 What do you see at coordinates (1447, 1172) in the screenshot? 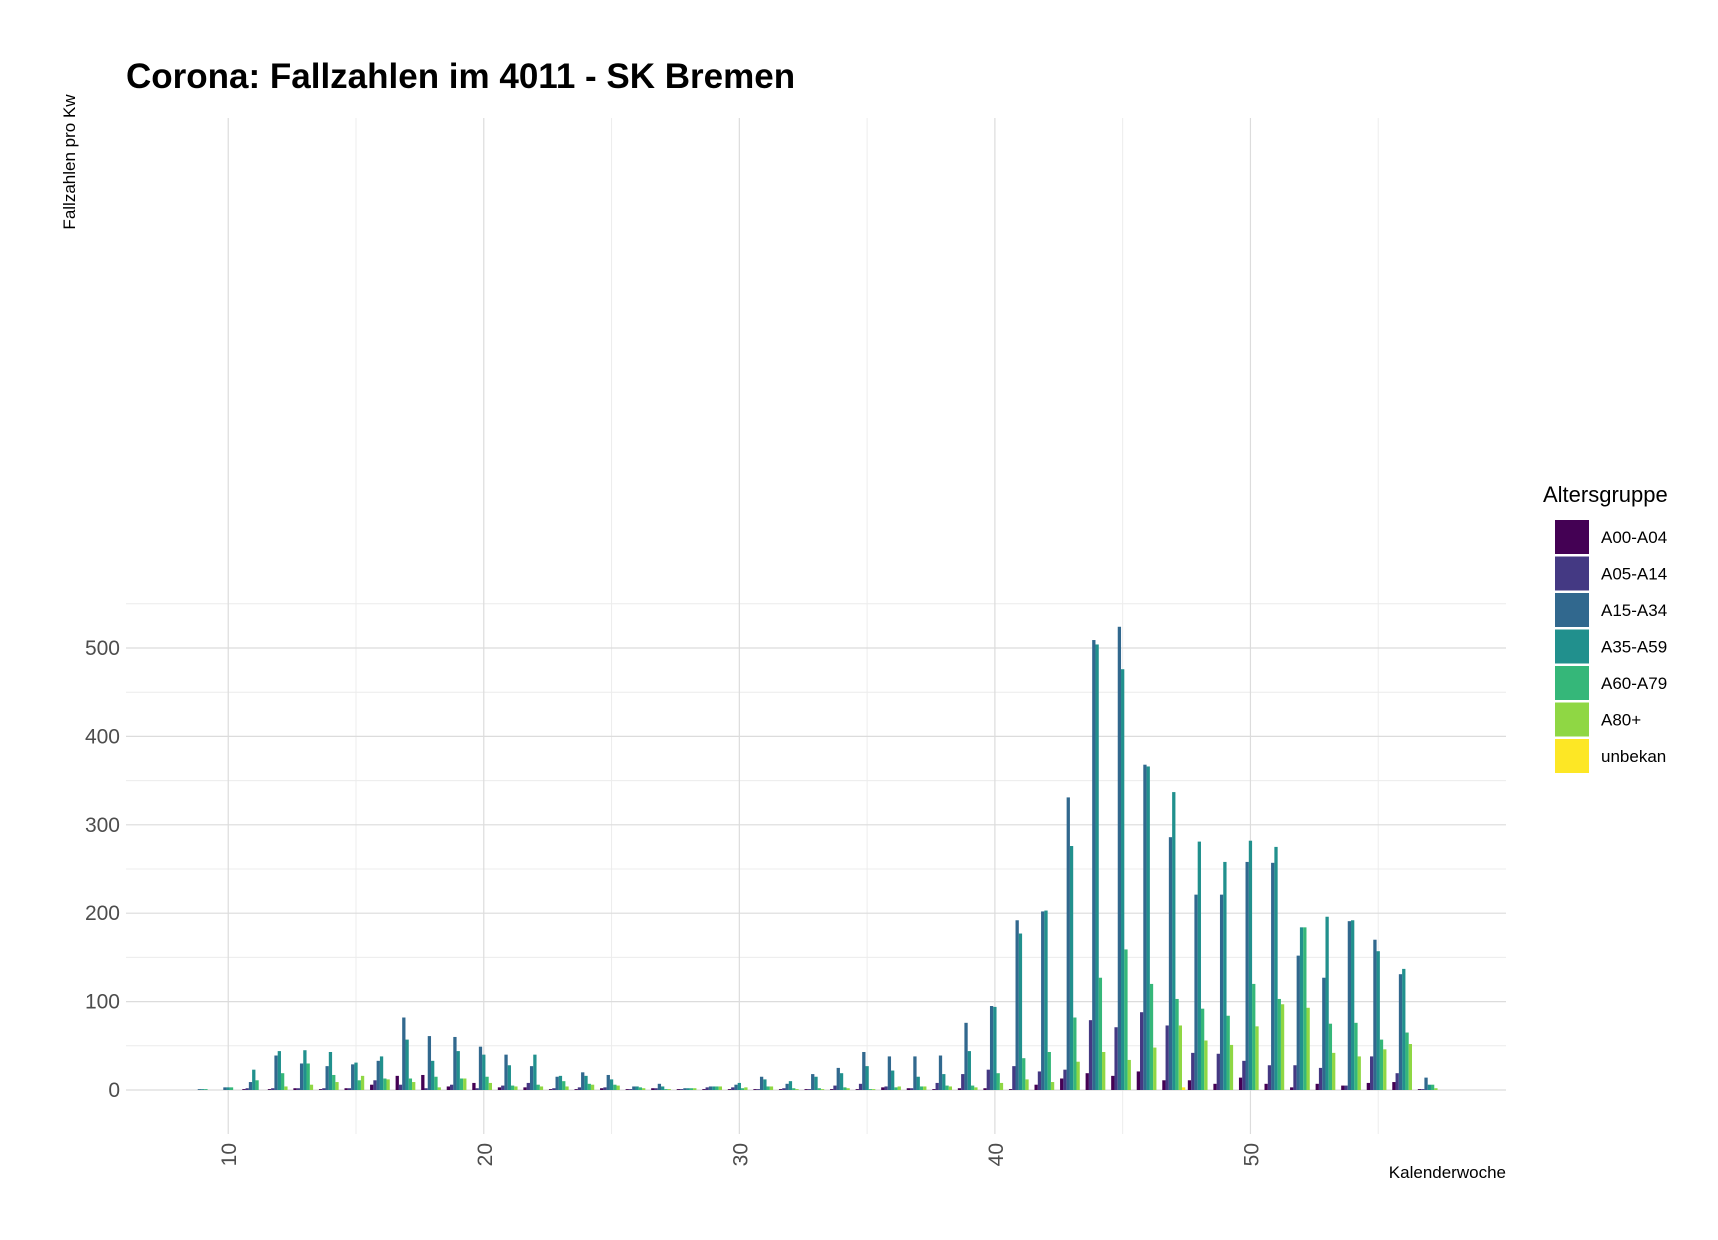
I see `x-axis-label: Kalenderwoche` at bounding box center [1447, 1172].